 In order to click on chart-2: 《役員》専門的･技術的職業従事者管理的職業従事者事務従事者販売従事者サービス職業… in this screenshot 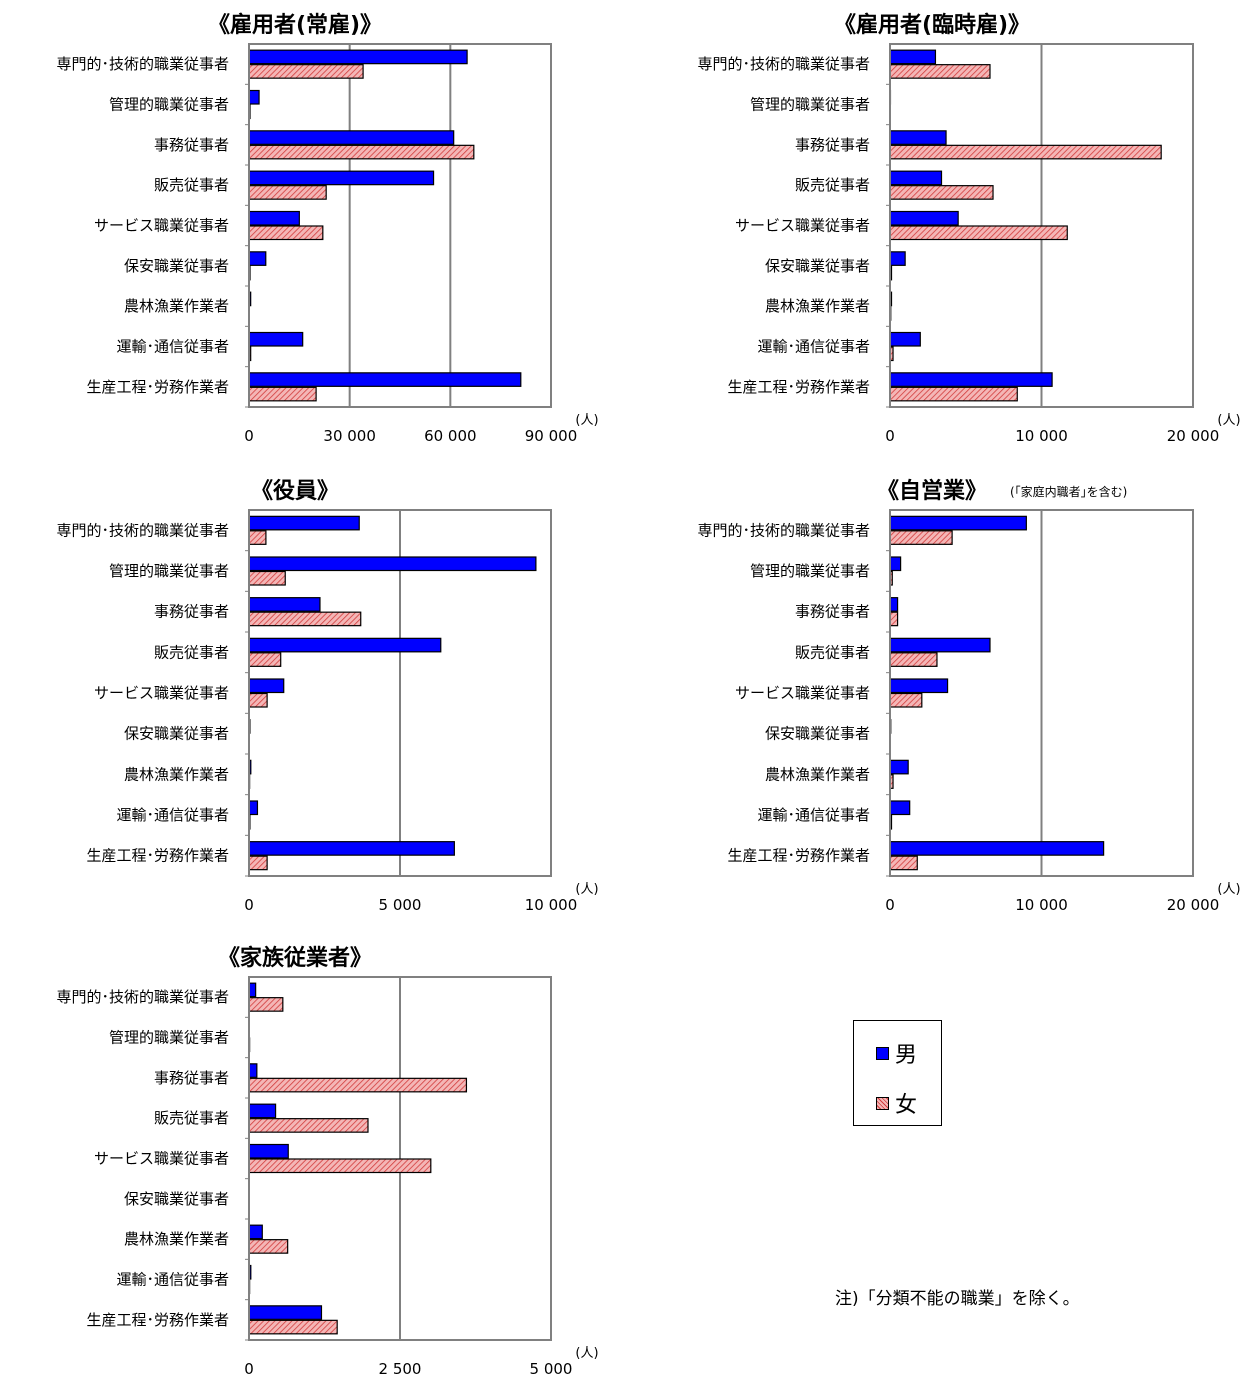, I will do `click(327, 696)`.